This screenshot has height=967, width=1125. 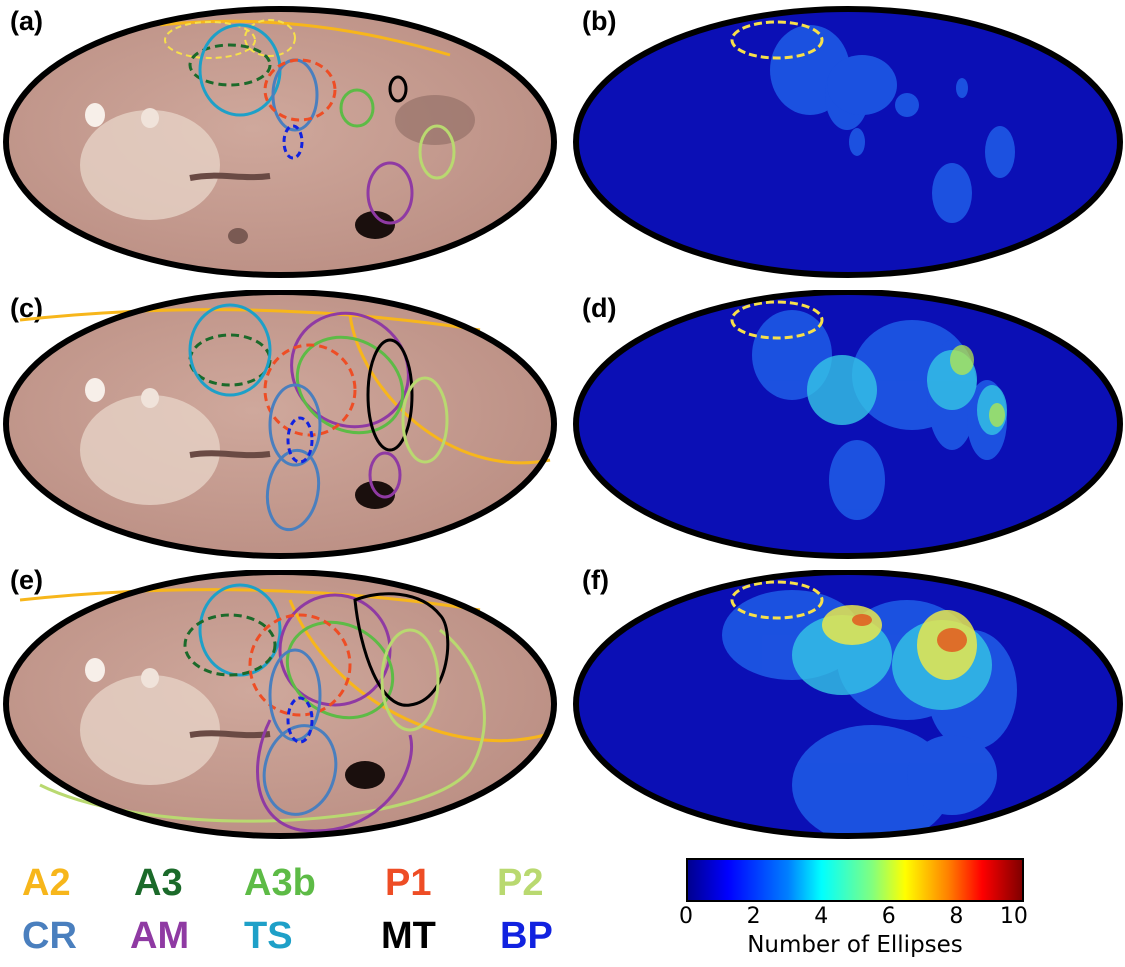 I want to click on legend-p1: P1, so click(x=408, y=883).